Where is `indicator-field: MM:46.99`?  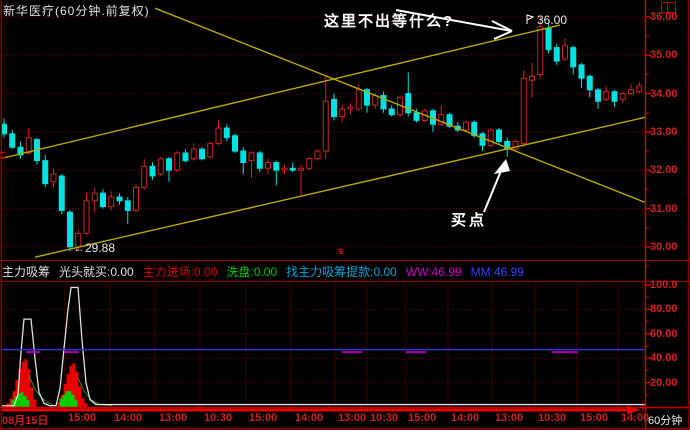
indicator-field: MM:46.99 is located at coordinates (497, 272).